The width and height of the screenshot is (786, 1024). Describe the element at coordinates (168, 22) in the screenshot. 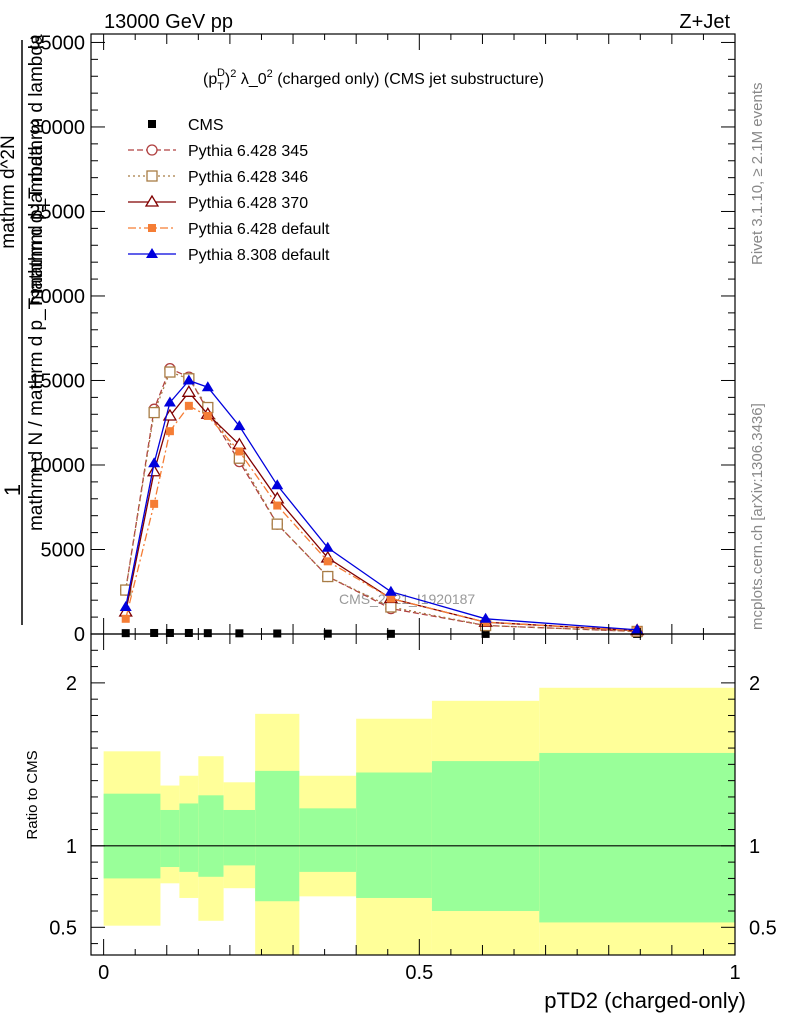

I see `energy-label: 13000 GeV pp` at that location.